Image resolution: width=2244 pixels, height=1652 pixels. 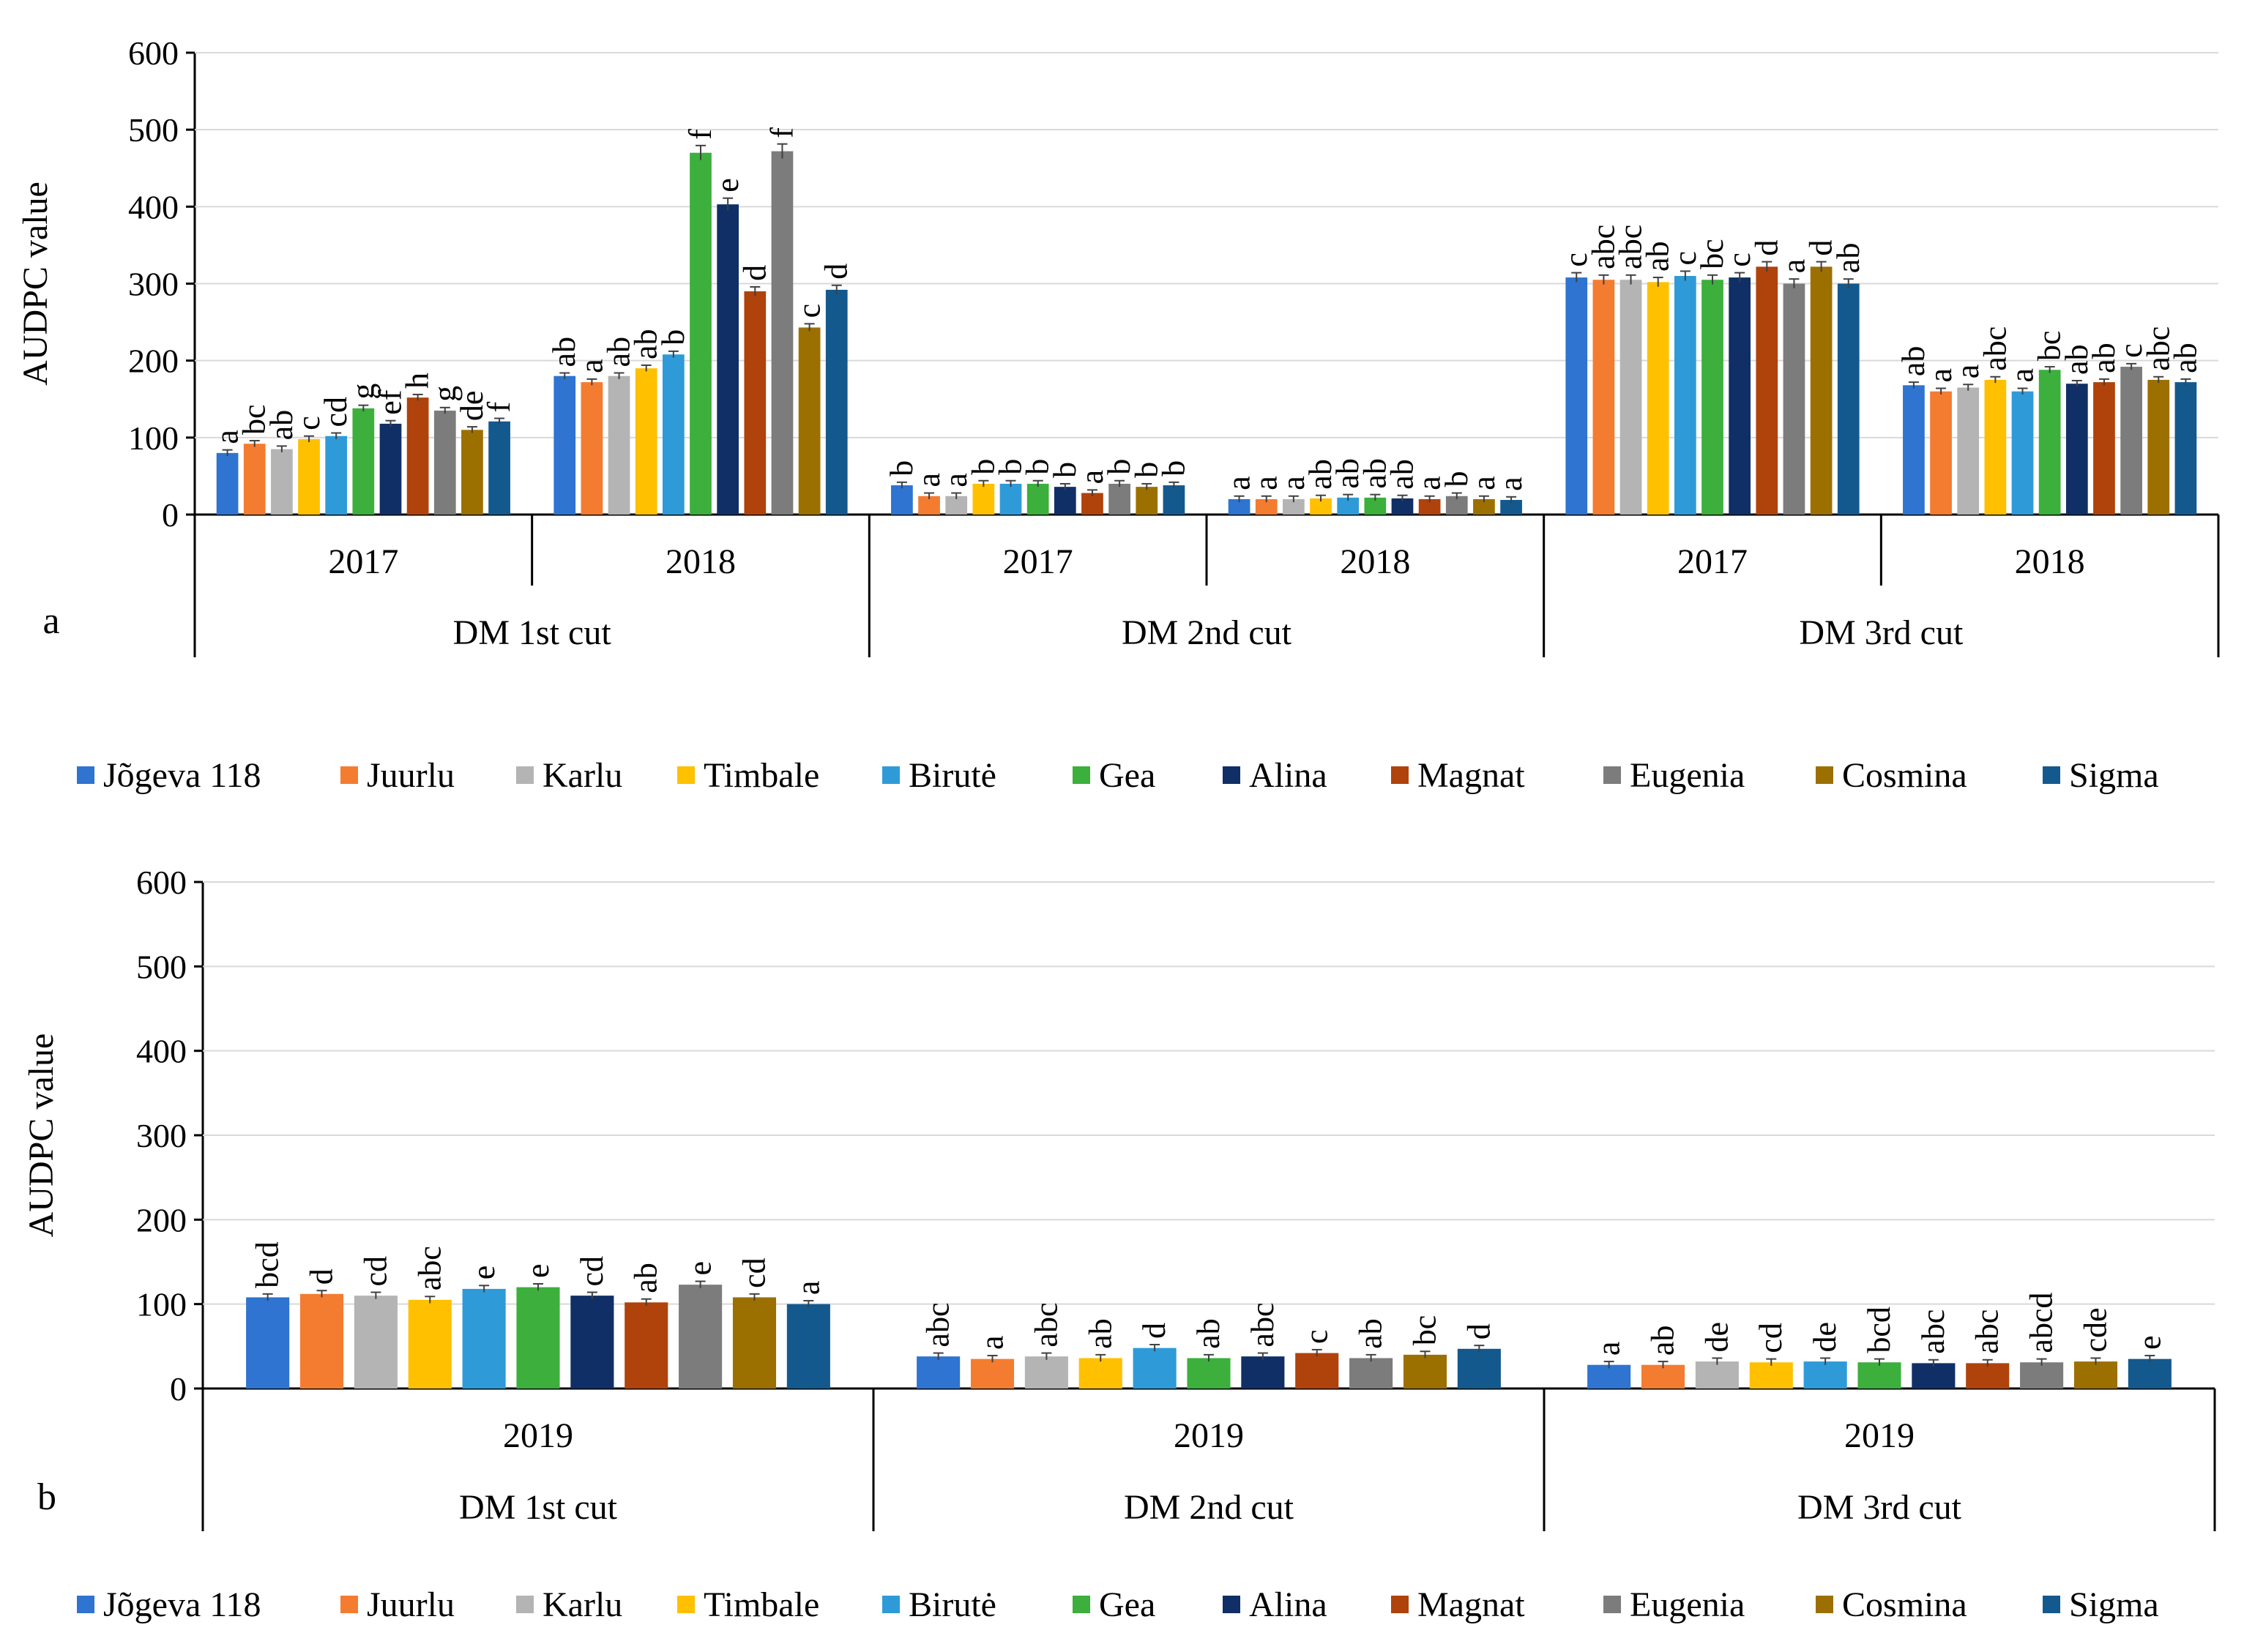 What do you see at coordinates (2104, 448) in the screenshot?
I see `bar-magnat` at bounding box center [2104, 448].